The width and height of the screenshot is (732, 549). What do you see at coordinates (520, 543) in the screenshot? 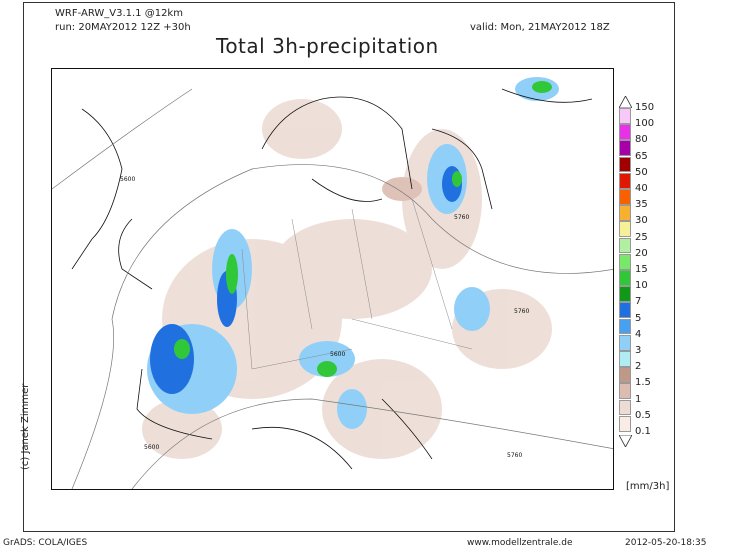
I see `footer-website: www.modellzentrale.de` at bounding box center [520, 543].